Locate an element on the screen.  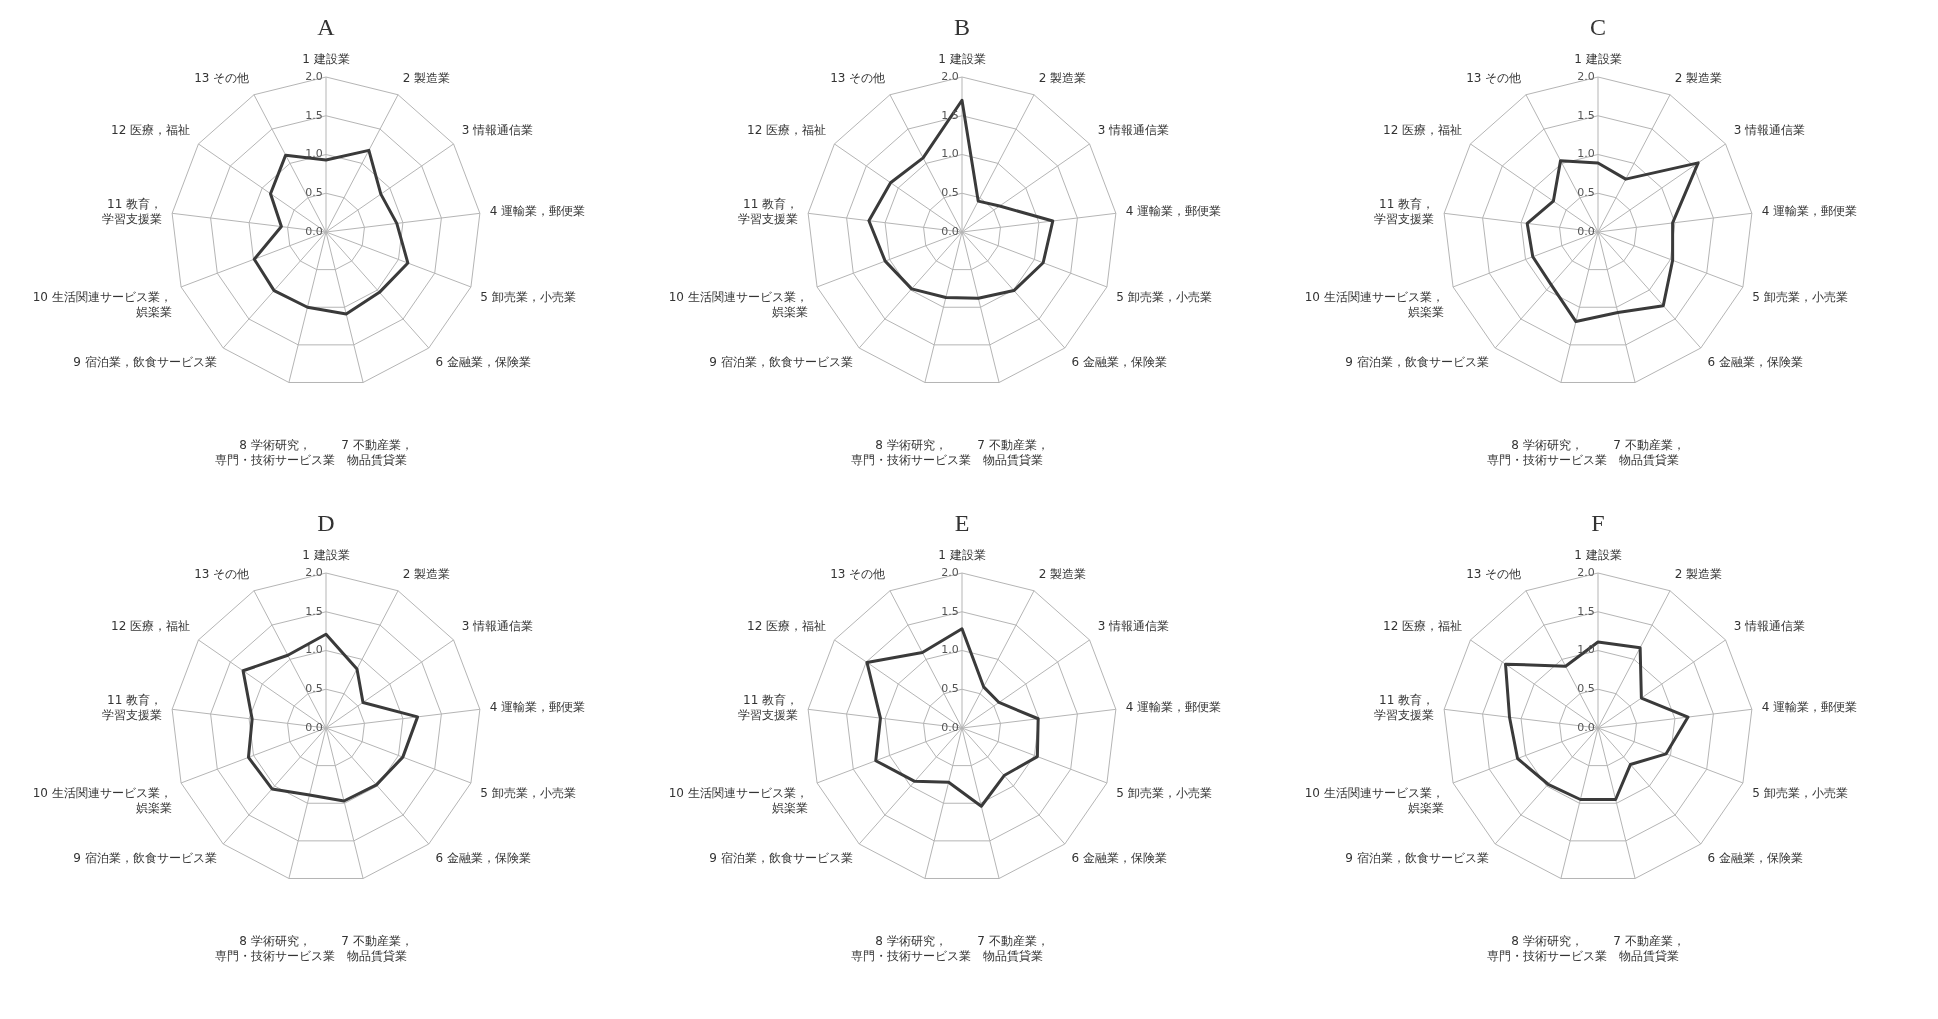
chart-title: B is located at coordinates (962, 26).